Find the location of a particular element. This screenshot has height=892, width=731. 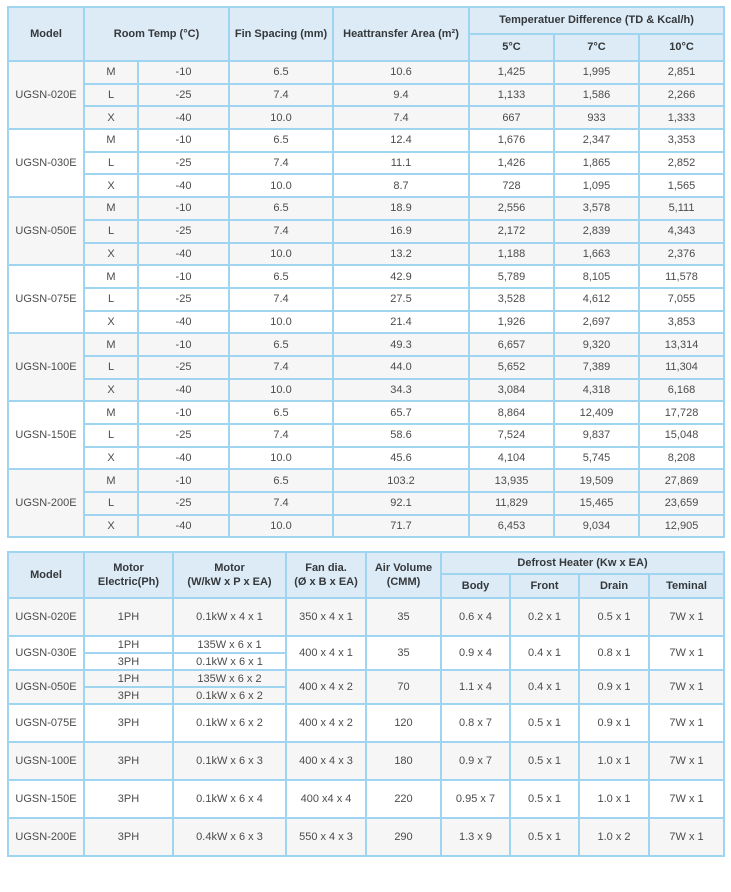

cell-td-7c: 5,745 is located at coordinates (596, 458).